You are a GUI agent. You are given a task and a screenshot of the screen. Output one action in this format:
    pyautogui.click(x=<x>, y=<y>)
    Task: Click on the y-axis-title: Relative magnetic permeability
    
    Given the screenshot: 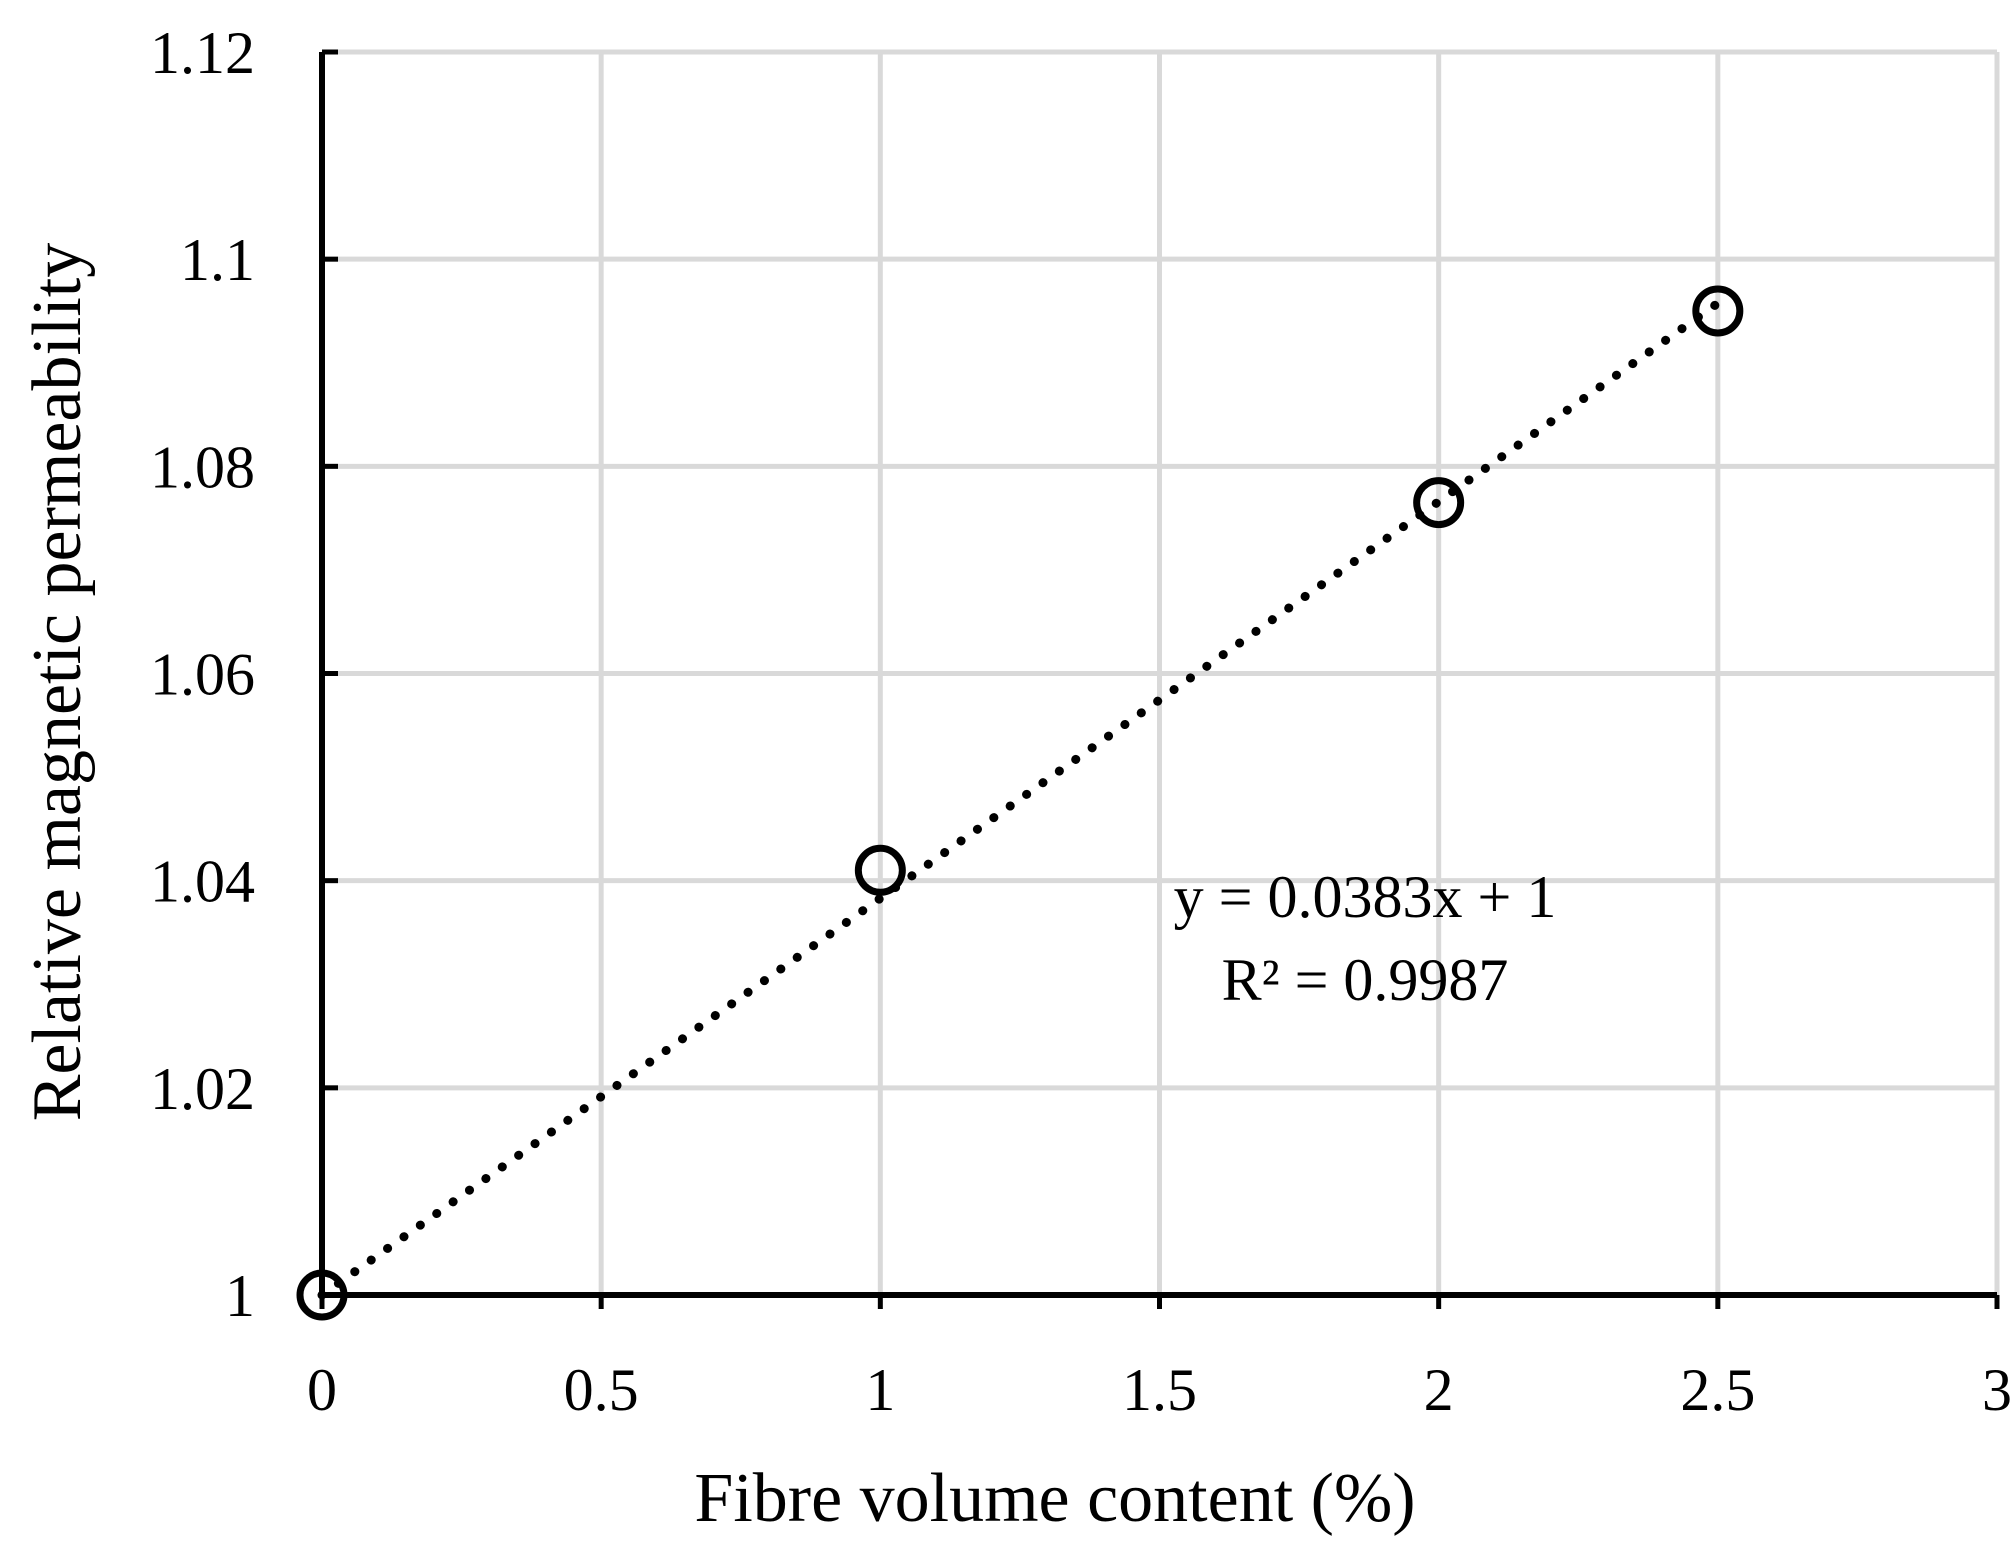 What is the action you would take?
    pyautogui.click(x=57, y=682)
    